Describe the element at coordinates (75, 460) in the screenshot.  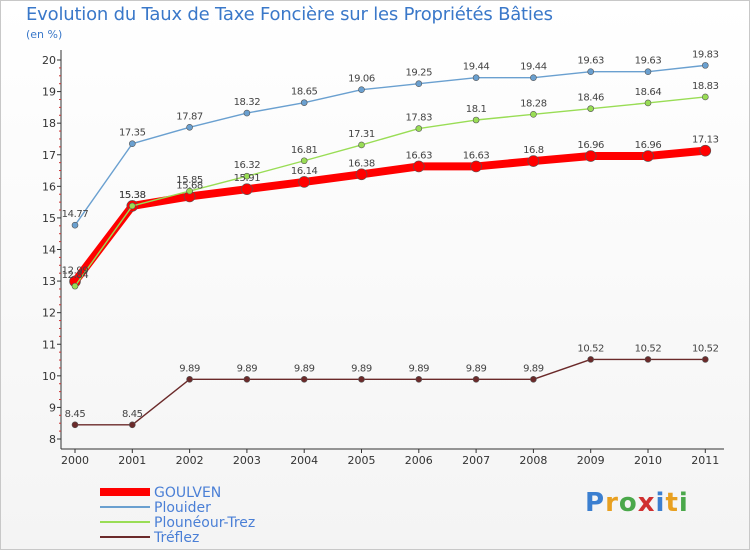
I see `x-tick-label: 2000` at that location.